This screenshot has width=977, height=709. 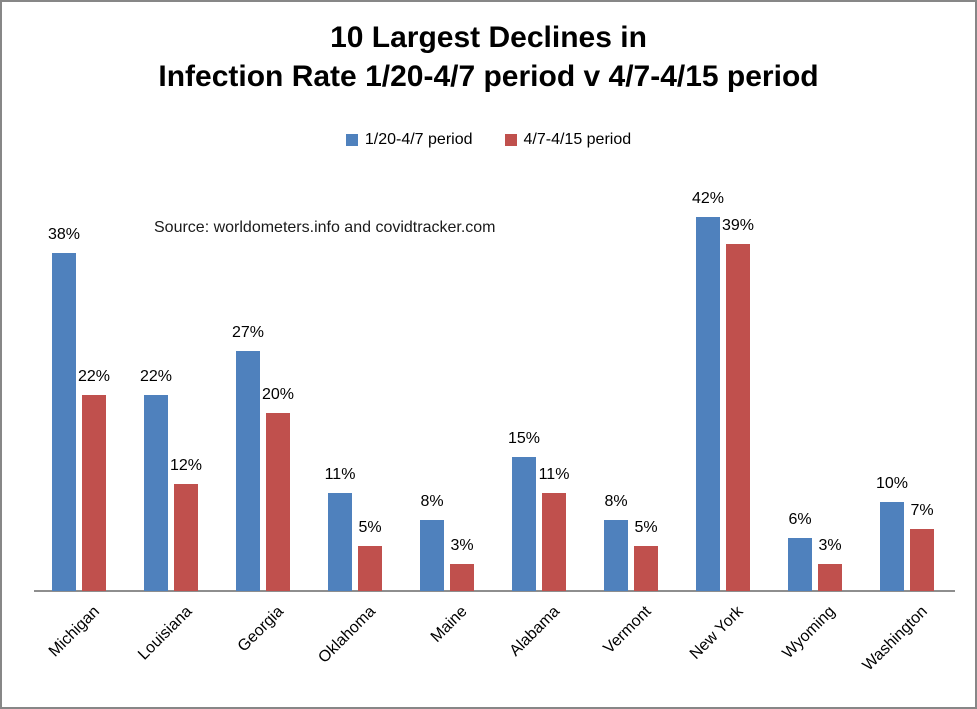 I want to click on bar-value-label: 27%, so click(x=248, y=332).